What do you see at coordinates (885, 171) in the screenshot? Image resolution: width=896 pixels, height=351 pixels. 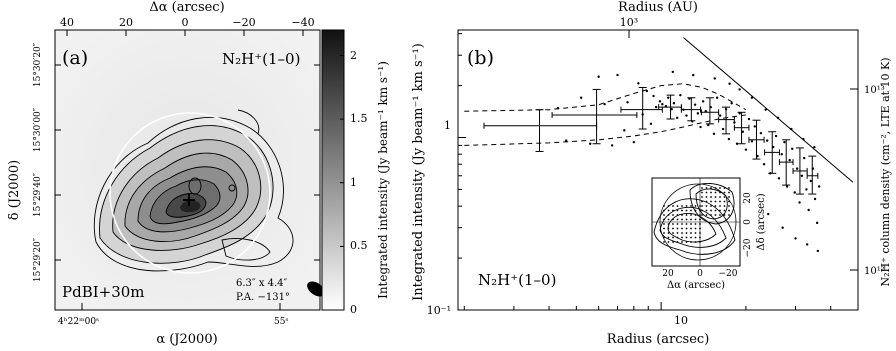 I see `y2-axis-label-b: N₂H⁺ column density (cm⁻², LTE at 10 K)` at bounding box center [885, 171].